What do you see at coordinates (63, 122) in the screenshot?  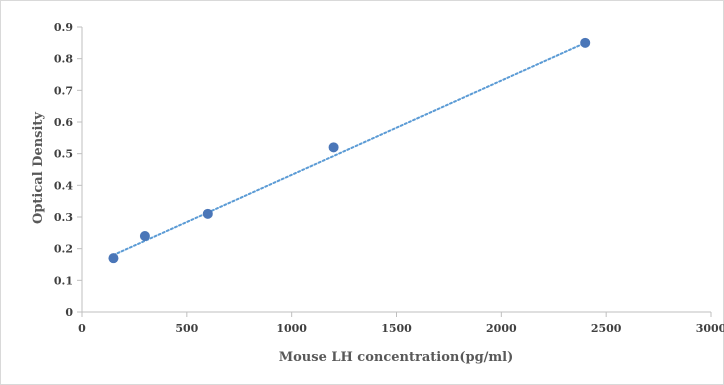 I see `y-tick-label: 0.6` at bounding box center [63, 122].